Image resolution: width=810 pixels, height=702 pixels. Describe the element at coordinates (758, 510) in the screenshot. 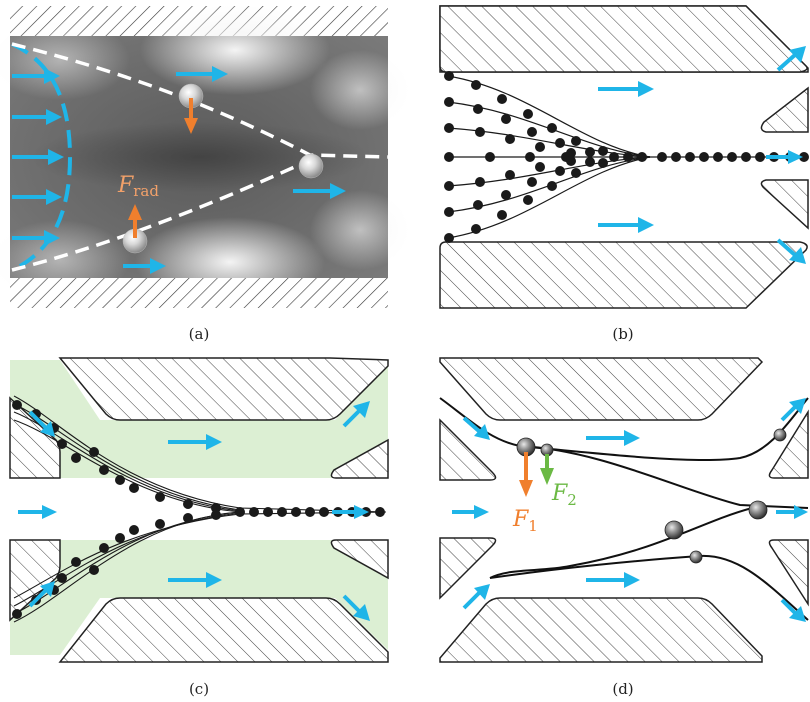

I see `panel-d-particle-exit-center` at that location.